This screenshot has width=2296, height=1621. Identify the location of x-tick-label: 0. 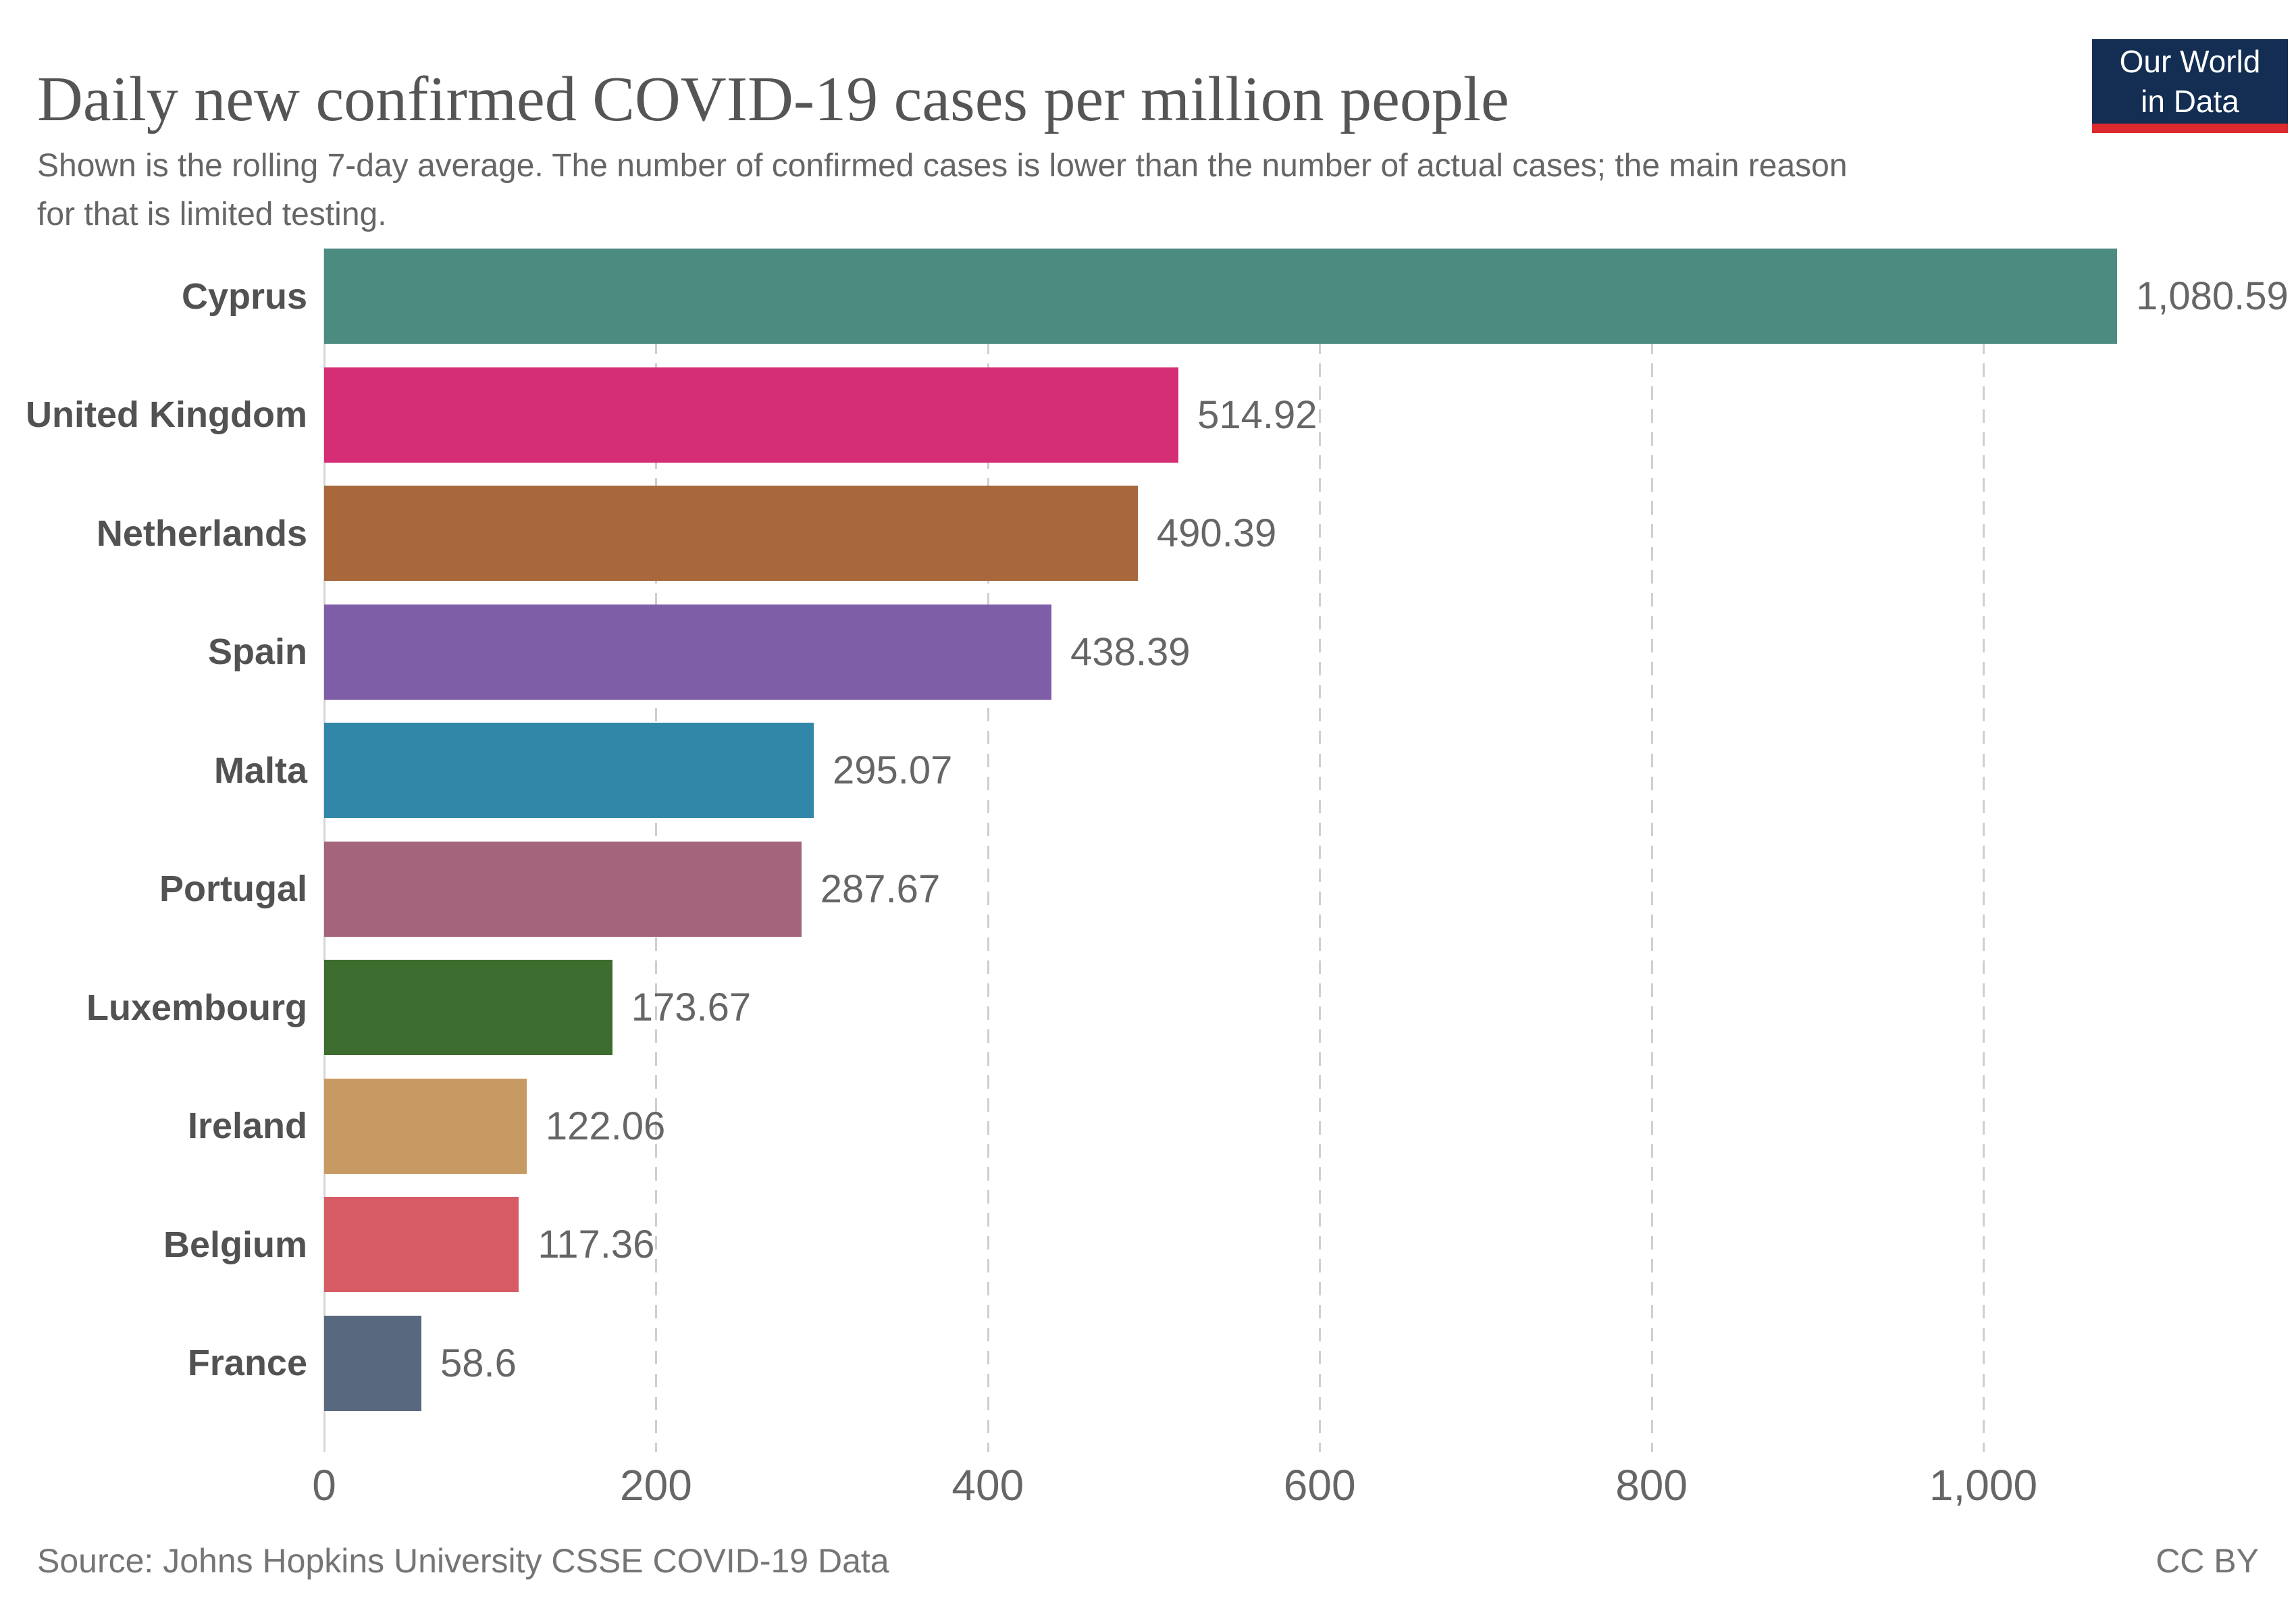
(324, 1485).